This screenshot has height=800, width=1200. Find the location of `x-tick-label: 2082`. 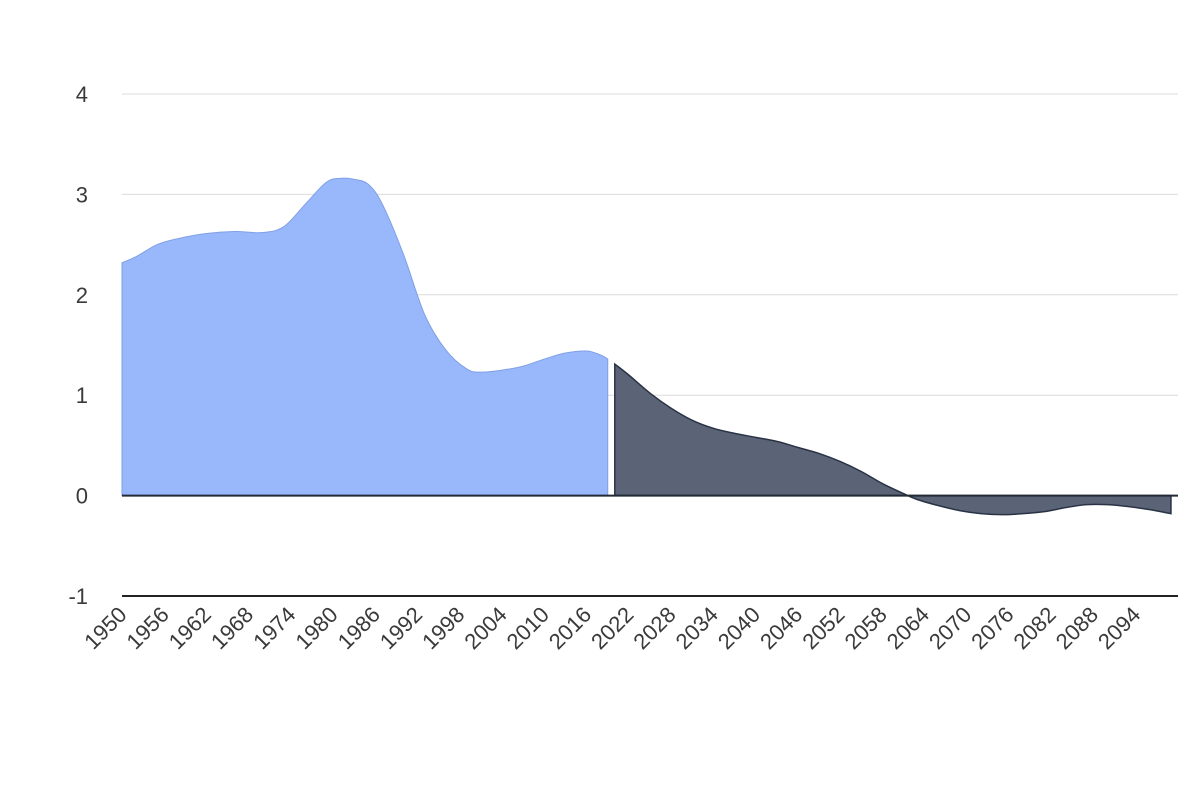

x-tick-label: 2082 is located at coordinates (1035, 628).